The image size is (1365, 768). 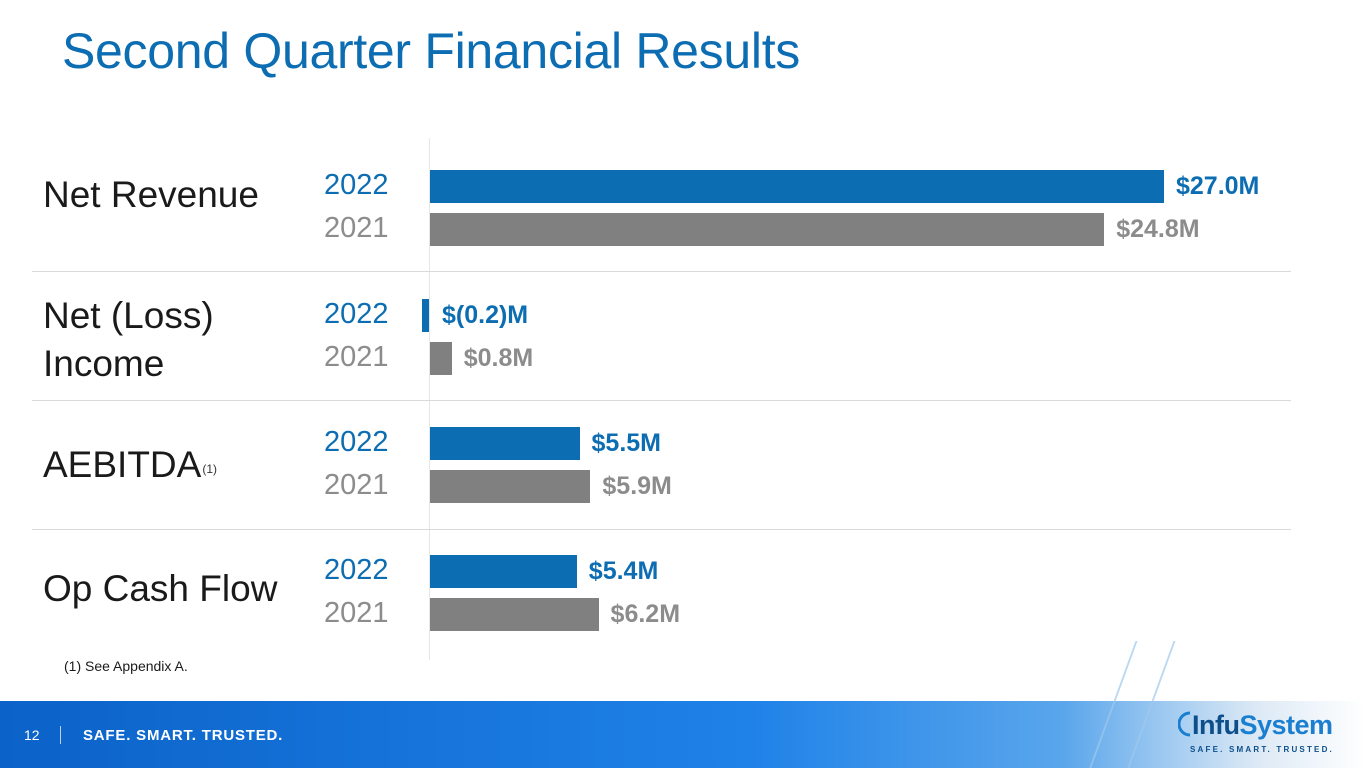 I want to click on metric-label-text: Net Revenue, so click(x=151, y=194).